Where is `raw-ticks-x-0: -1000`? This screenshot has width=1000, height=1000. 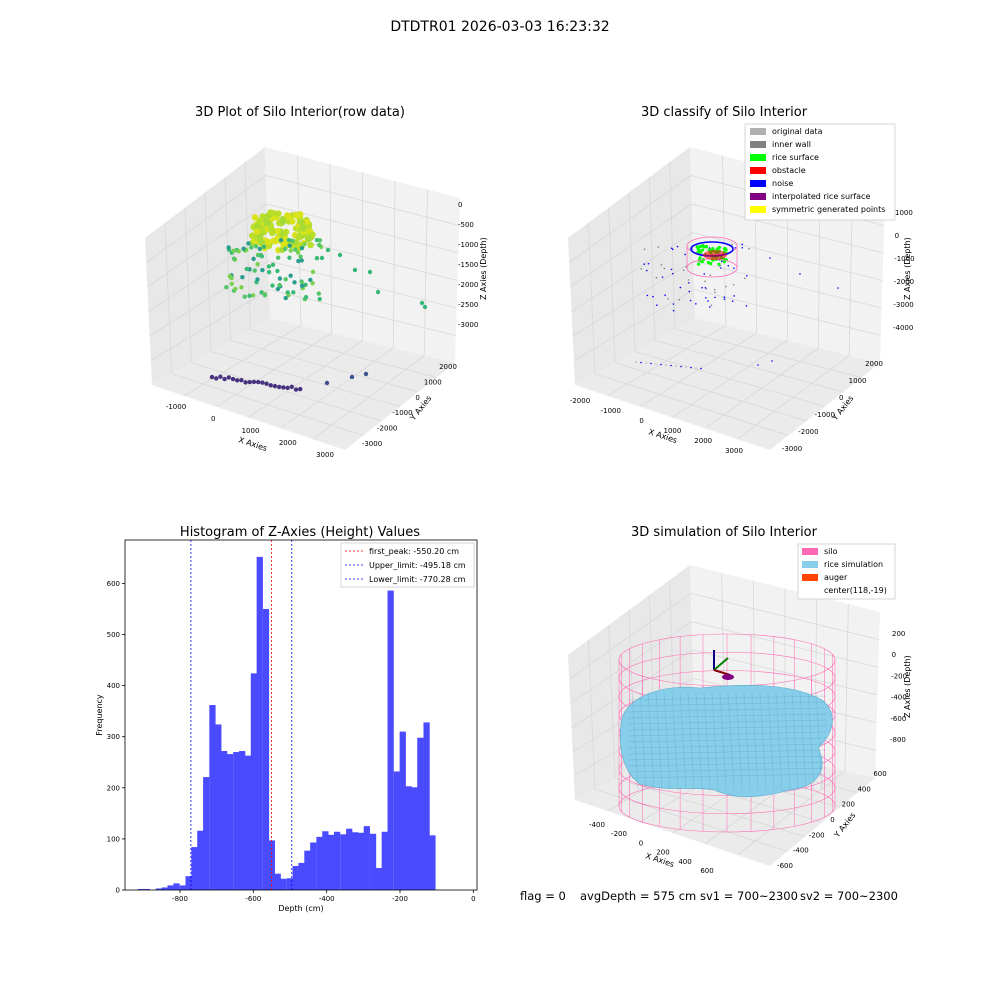 raw-ticks-x-0: -1000 is located at coordinates (176, 407).